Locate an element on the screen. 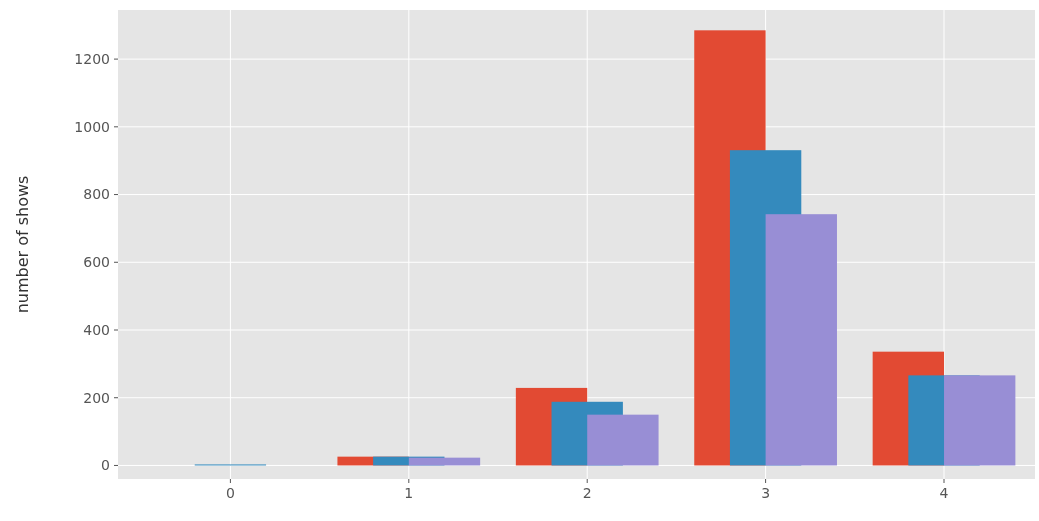 The height and width of the screenshot is (521, 1039). y-tick-label: 1000 is located at coordinates (92, 126).